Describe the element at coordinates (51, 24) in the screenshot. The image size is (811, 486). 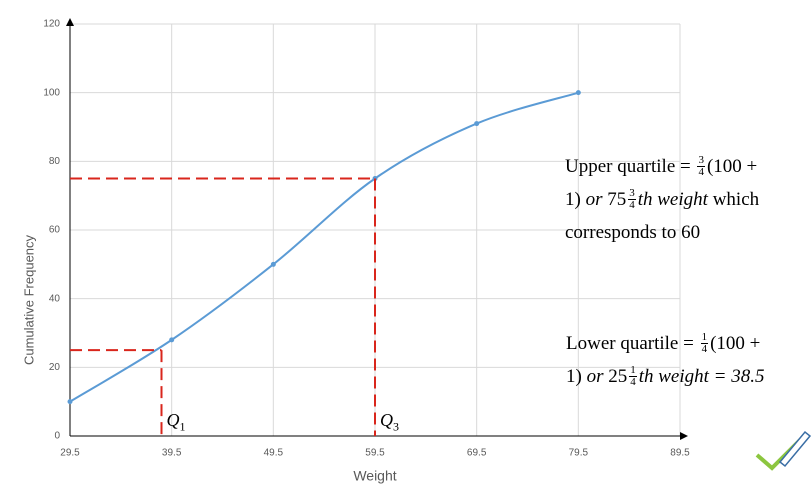
I see `y-tick-label: 120` at that location.